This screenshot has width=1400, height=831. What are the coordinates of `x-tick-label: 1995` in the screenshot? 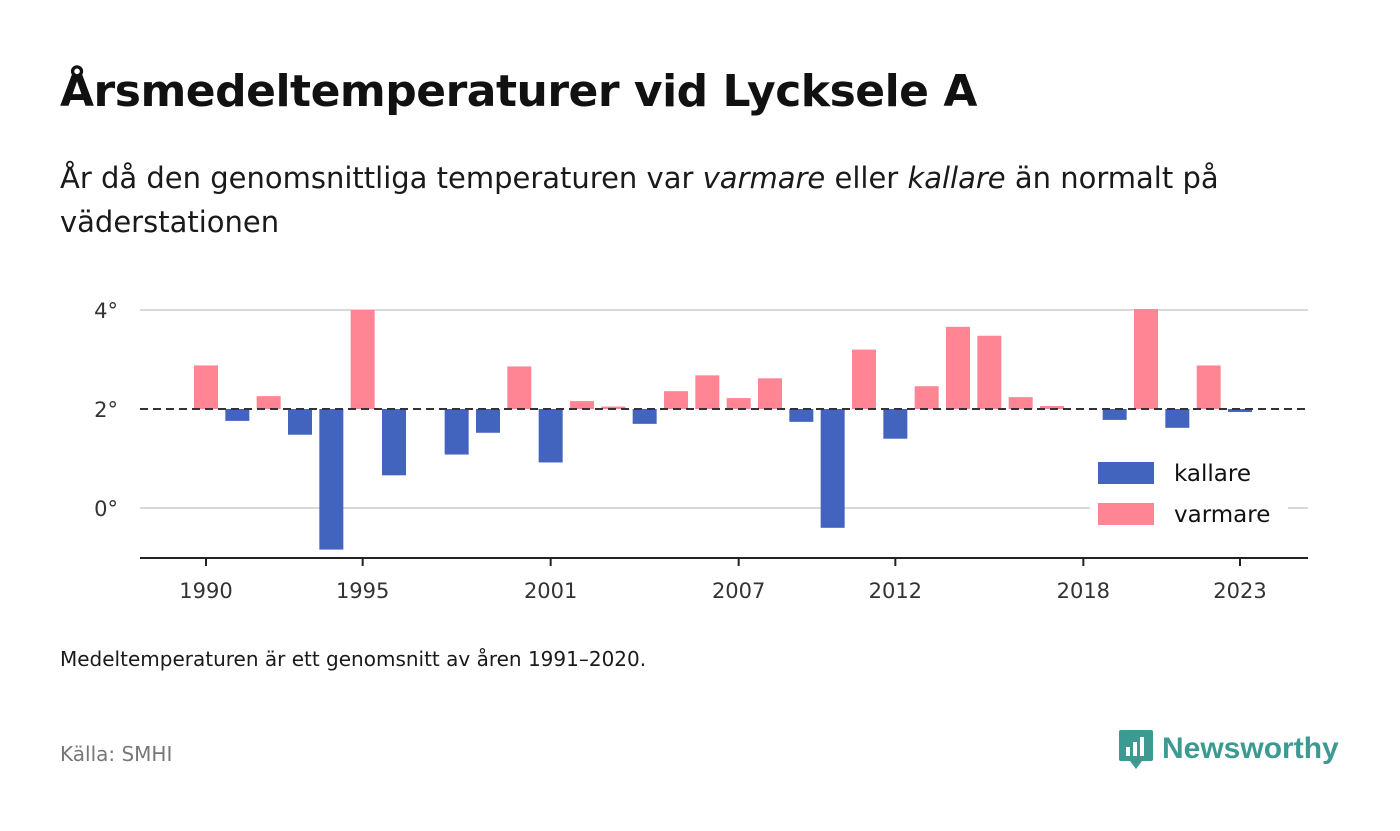 It's located at (362, 591).